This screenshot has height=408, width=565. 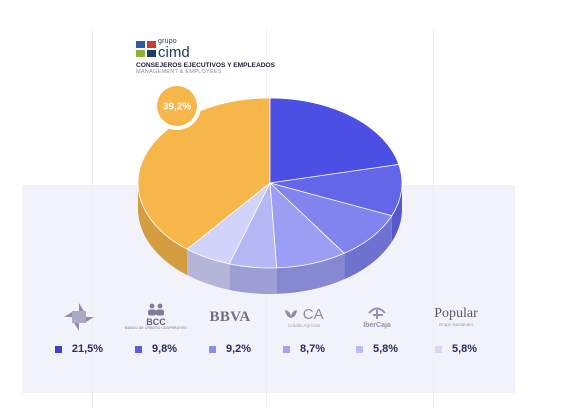 I want to click on leaf-icon, so click(x=291, y=314).